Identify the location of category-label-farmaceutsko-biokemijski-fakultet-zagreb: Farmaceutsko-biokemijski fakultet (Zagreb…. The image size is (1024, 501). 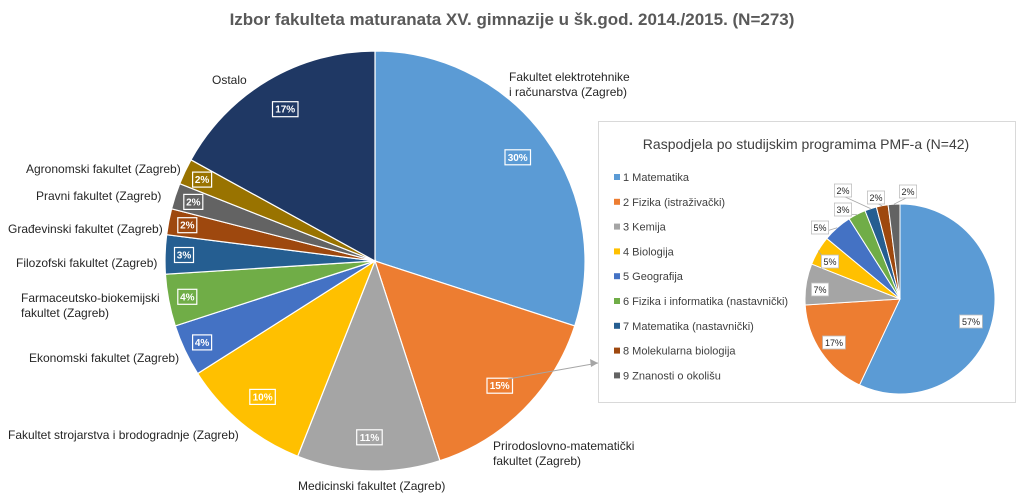
(90, 305).